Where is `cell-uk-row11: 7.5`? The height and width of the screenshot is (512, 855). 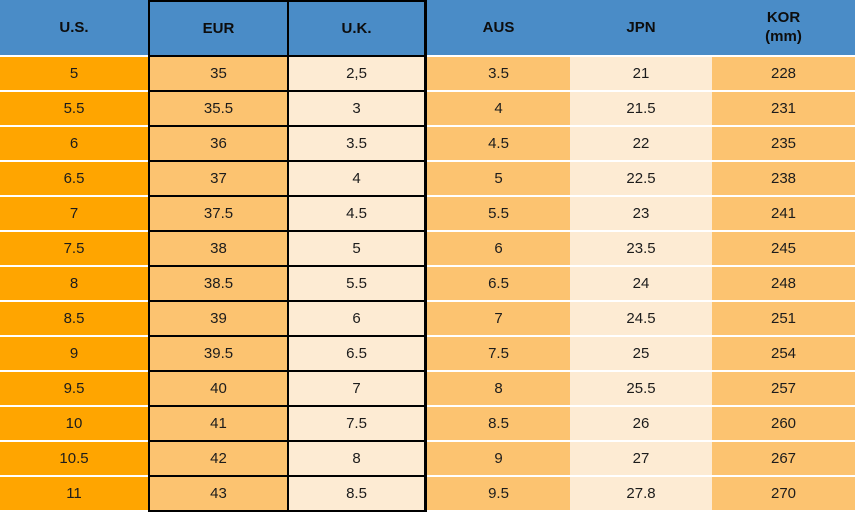
cell-uk-row11: 7.5 is located at coordinates (357, 424).